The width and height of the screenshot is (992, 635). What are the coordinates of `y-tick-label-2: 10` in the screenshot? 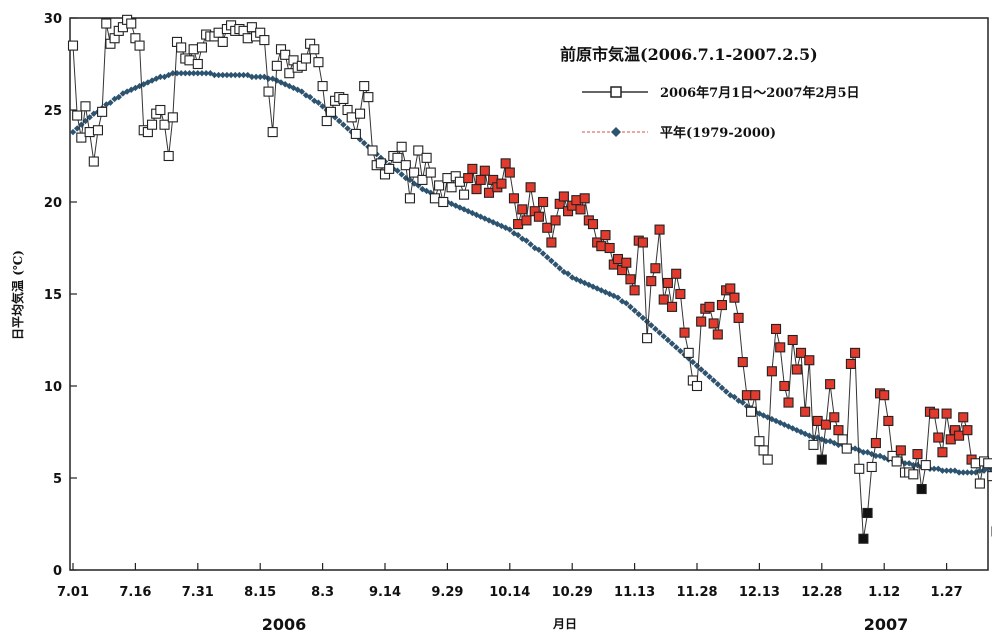 It's located at (53, 387).